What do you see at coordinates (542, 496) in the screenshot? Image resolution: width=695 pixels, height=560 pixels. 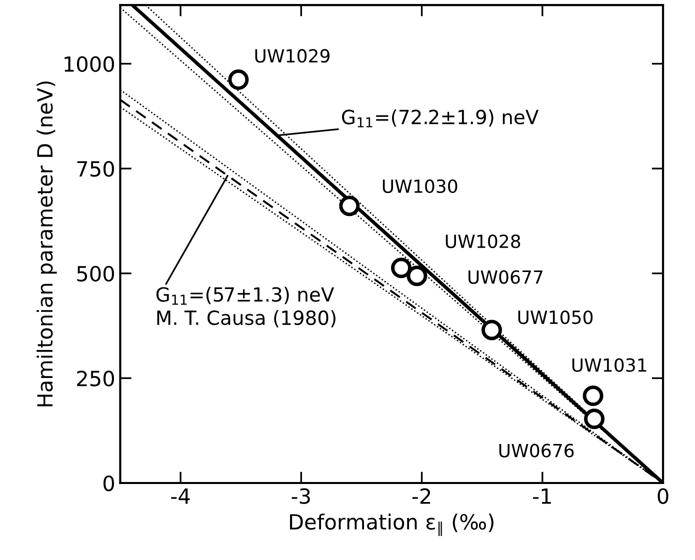 I see `x-tick-label: -1` at bounding box center [542, 496].